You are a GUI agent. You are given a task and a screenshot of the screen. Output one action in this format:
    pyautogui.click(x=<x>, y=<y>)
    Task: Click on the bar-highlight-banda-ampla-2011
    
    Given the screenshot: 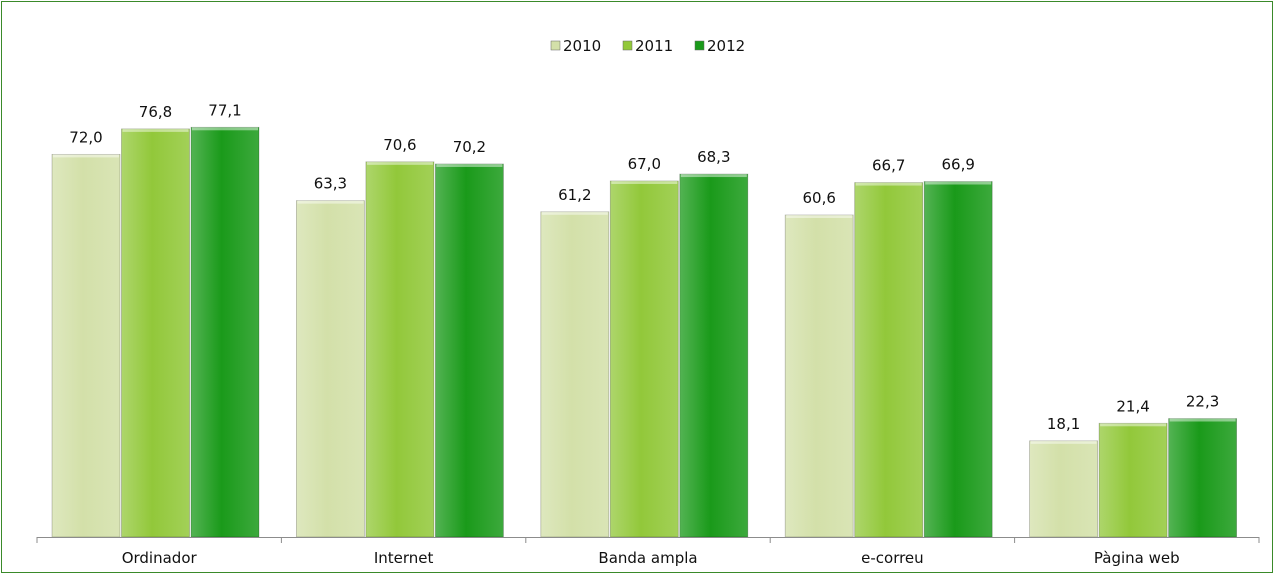 What is the action you would take?
    pyautogui.click(x=644, y=182)
    